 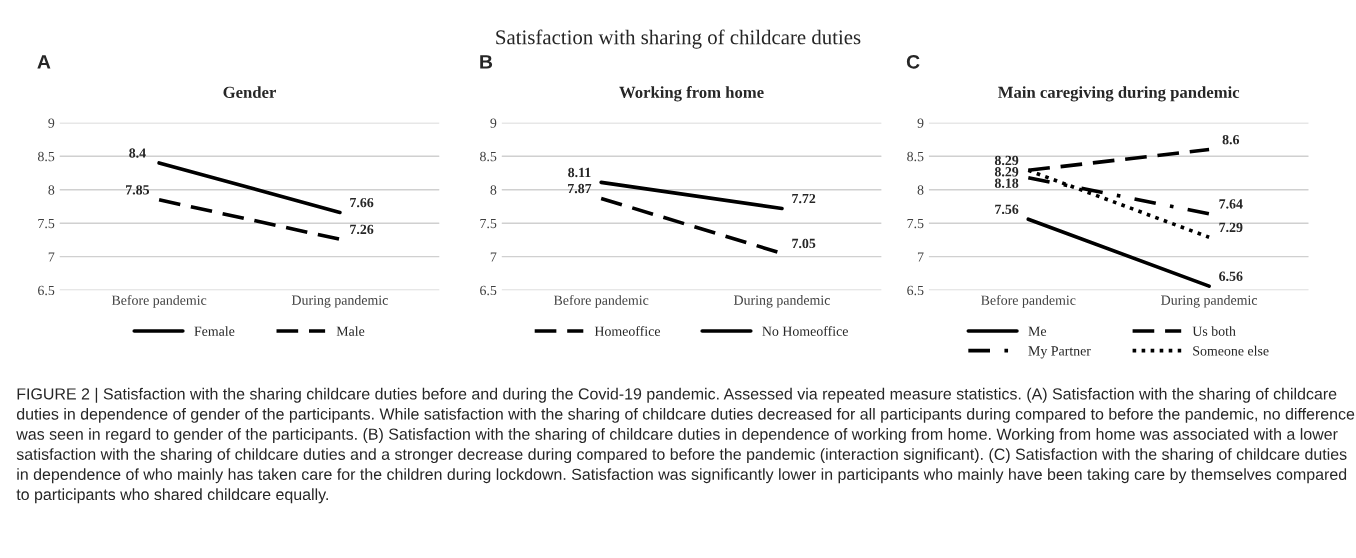 I want to click on data-label: 7.64, so click(x=1231, y=204).